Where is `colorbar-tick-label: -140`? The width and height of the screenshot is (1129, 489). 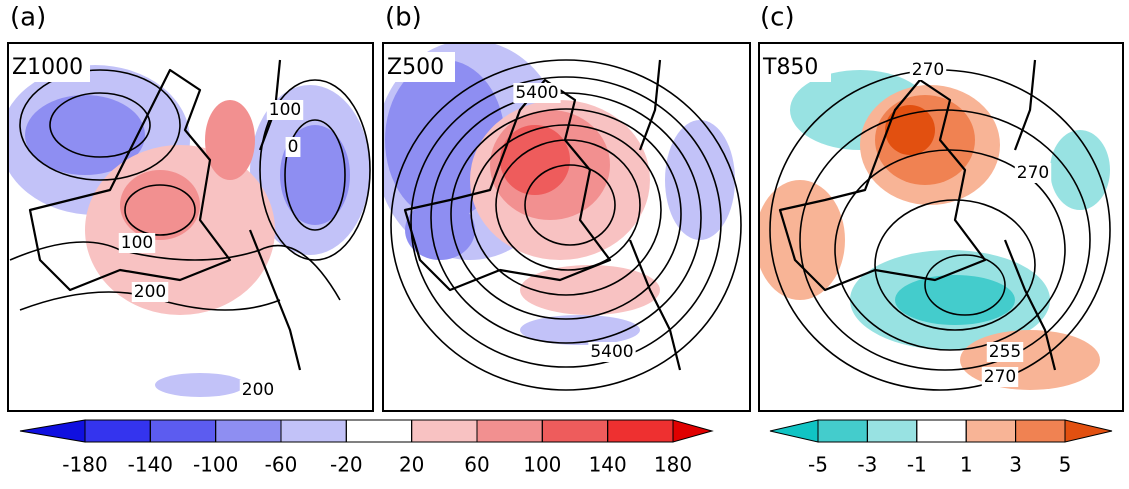
colorbar-tick-label: -140 is located at coordinates (150, 465).